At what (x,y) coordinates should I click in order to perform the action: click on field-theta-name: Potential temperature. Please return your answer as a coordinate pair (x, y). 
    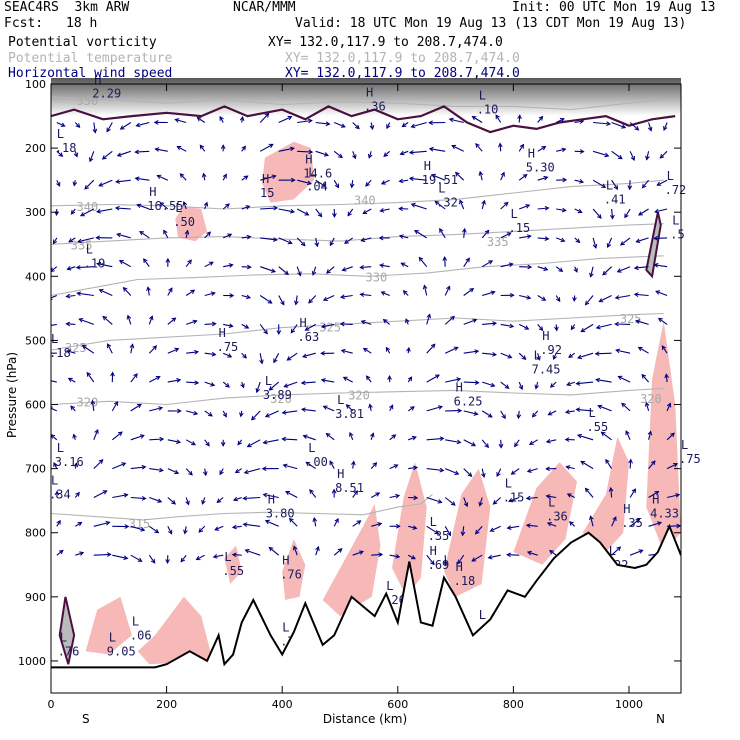
    Looking at the image, I should click on (90, 58).